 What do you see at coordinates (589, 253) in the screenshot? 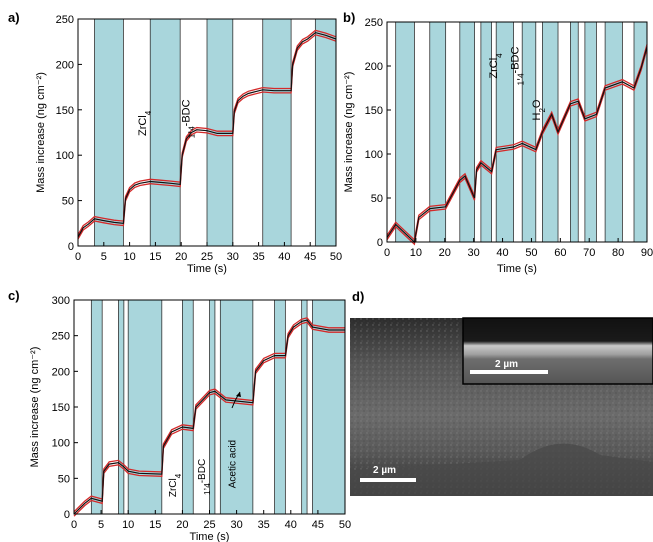
I see `x-tick-label: 70` at bounding box center [589, 253].